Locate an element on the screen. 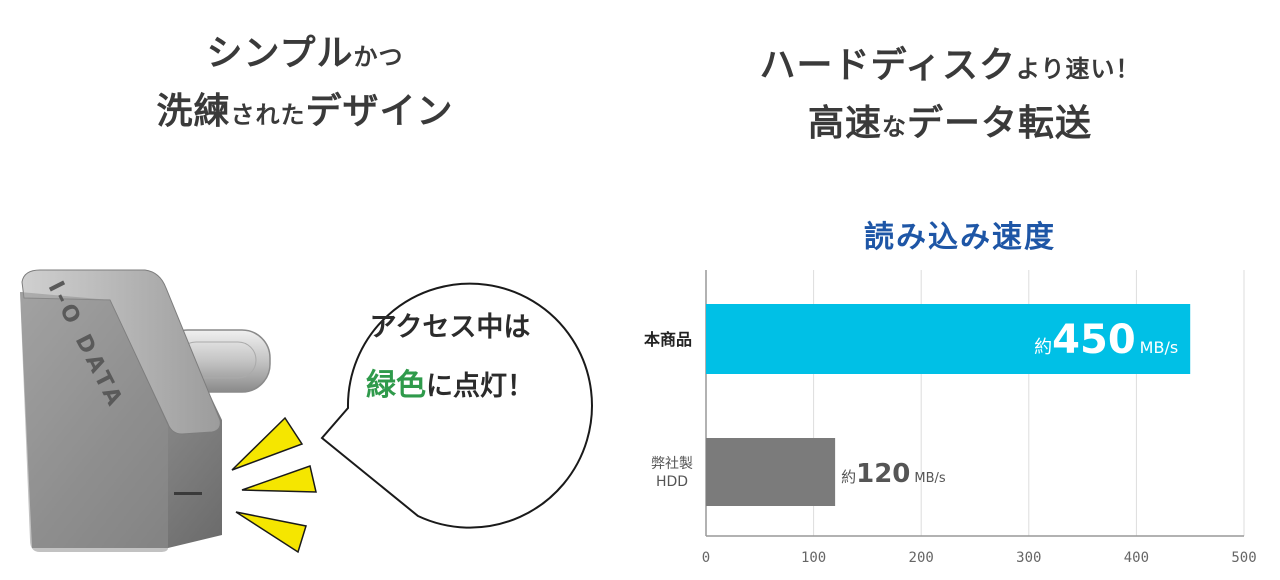  design-headline: シンプルかつ 洗練されたデザイン is located at coordinates (305, 86).